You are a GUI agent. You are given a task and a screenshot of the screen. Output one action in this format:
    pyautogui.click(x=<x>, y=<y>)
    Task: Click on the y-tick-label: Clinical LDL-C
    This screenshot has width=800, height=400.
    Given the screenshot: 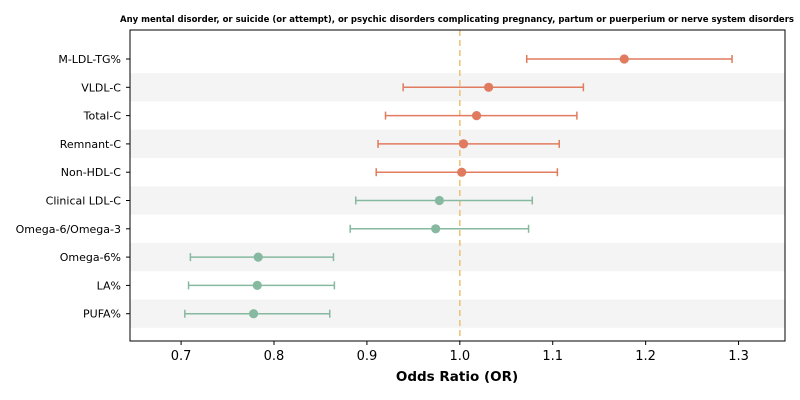 What is the action you would take?
    pyautogui.click(x=84, y=201)
    